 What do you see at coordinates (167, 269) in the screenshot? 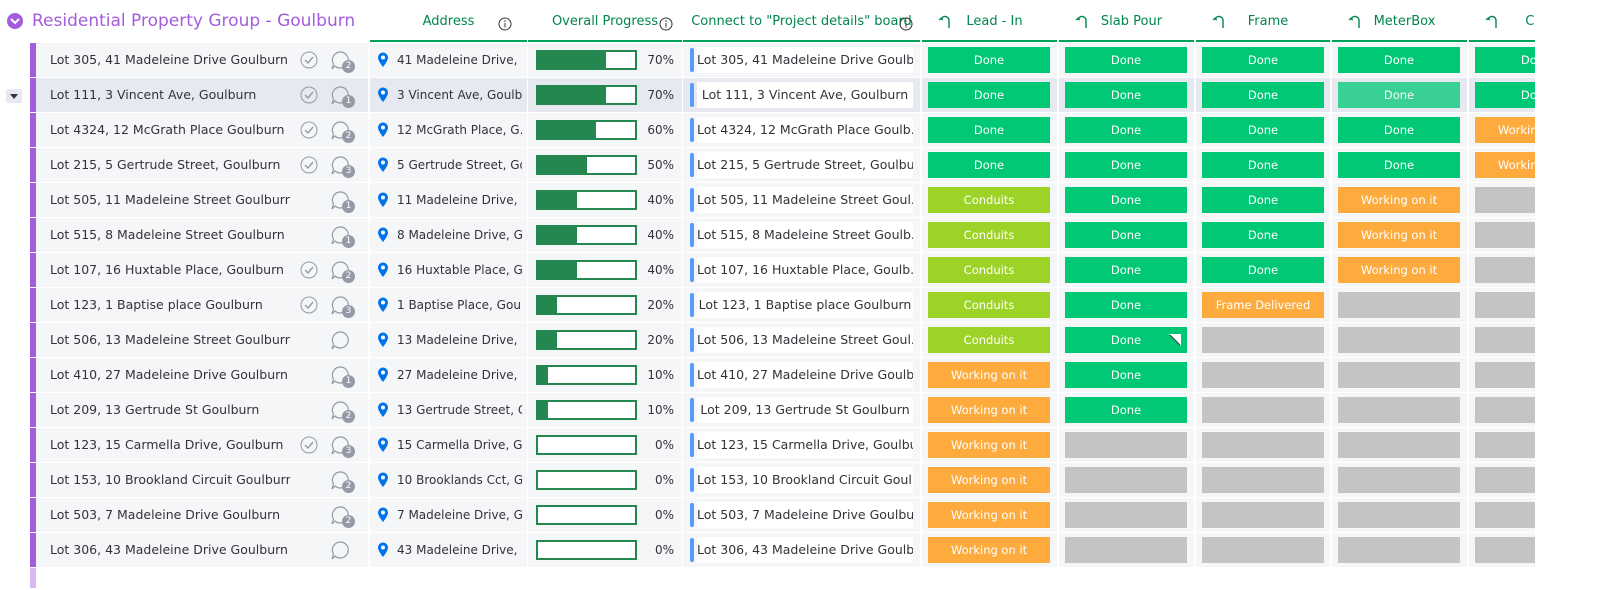
I see `item-name: Lot 107, 16 Huxtable Place, Goulburn` at bounding box center [167, 269].